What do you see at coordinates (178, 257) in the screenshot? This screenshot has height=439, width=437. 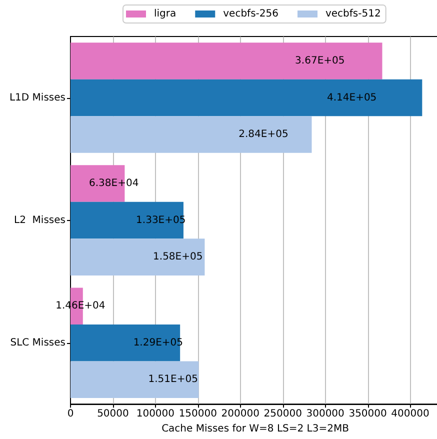 I see `data-label: 1.58E+05` at bounding box center [178, 257].